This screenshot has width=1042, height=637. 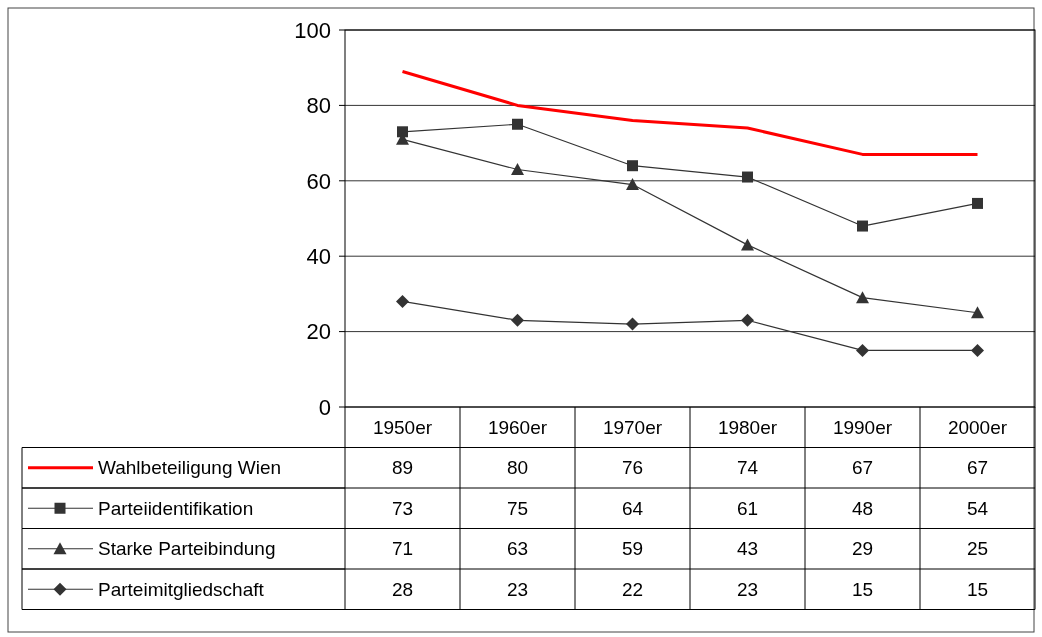 I want to click on x-tick-label: 1990er, so click(x=862, y=427).